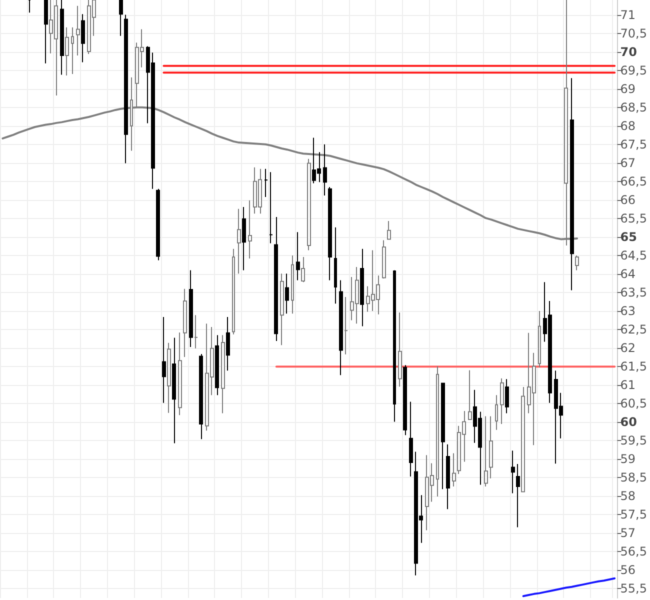  I want to click on y-tick-label: 62, so click(628, 348).